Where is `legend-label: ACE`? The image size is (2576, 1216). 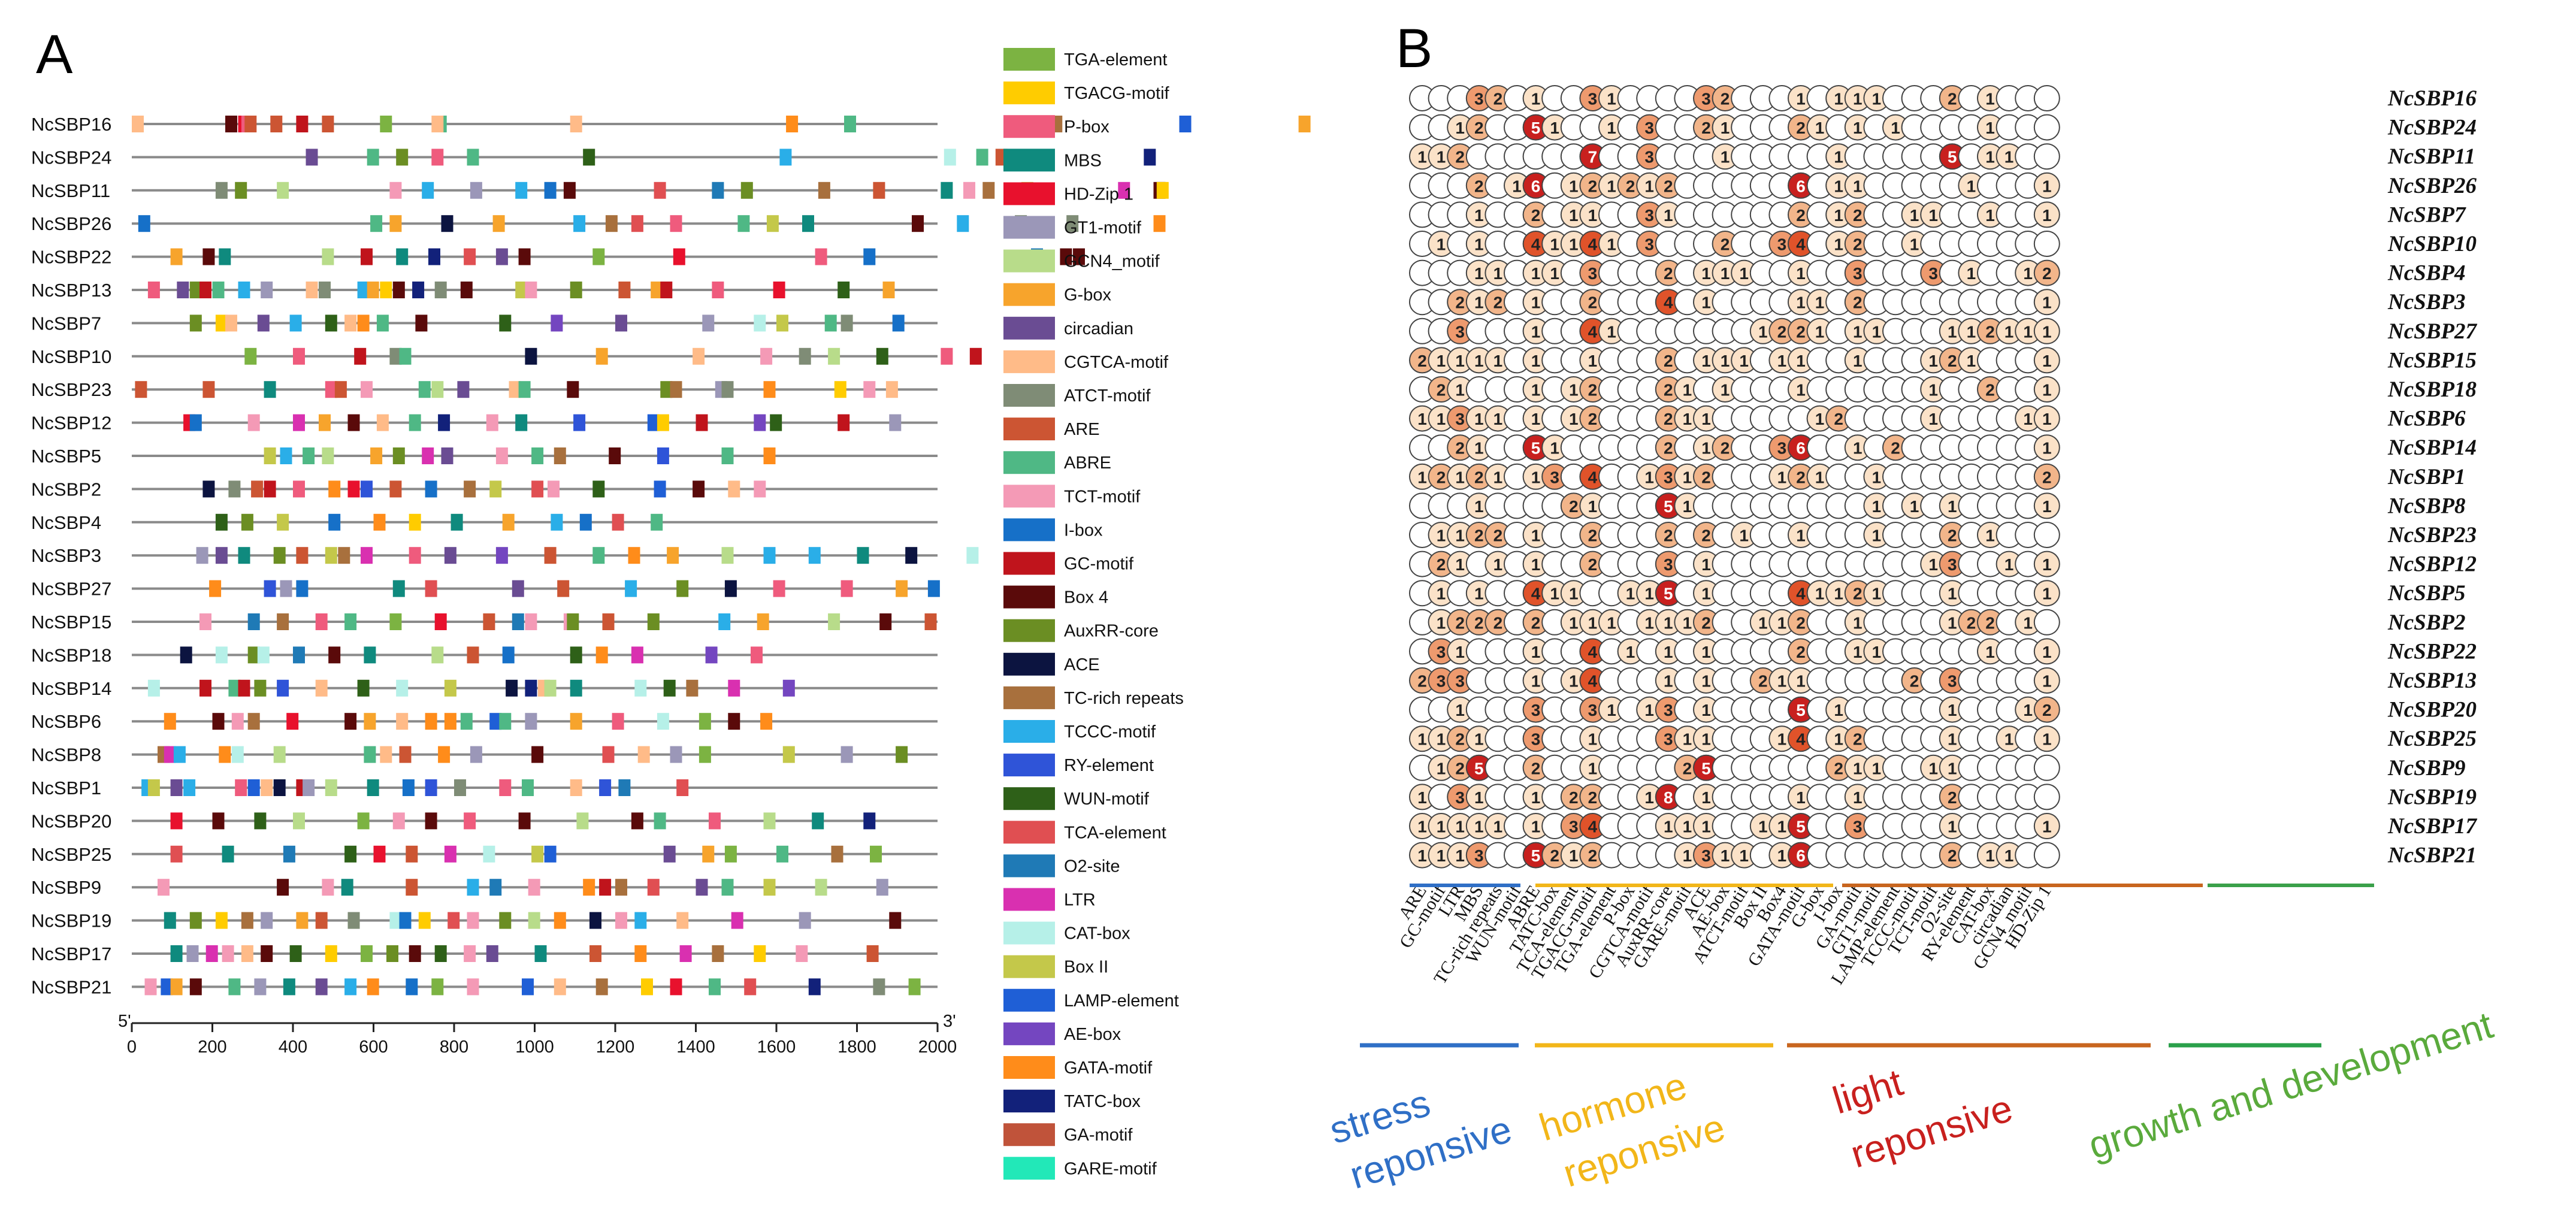
legend-label: ACE is located at coordinates (1082, 664).